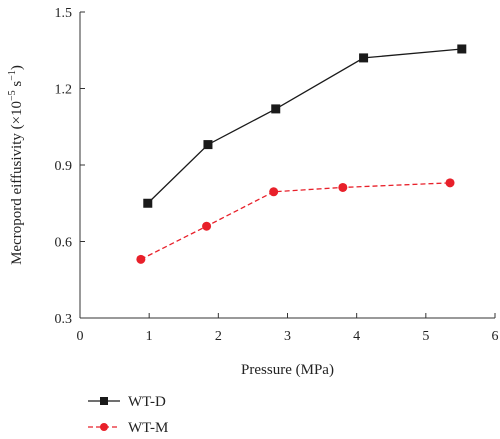 This screenshot has height=439, width=500. I want to click on y-axis-title-end: ), so click(17, 67).